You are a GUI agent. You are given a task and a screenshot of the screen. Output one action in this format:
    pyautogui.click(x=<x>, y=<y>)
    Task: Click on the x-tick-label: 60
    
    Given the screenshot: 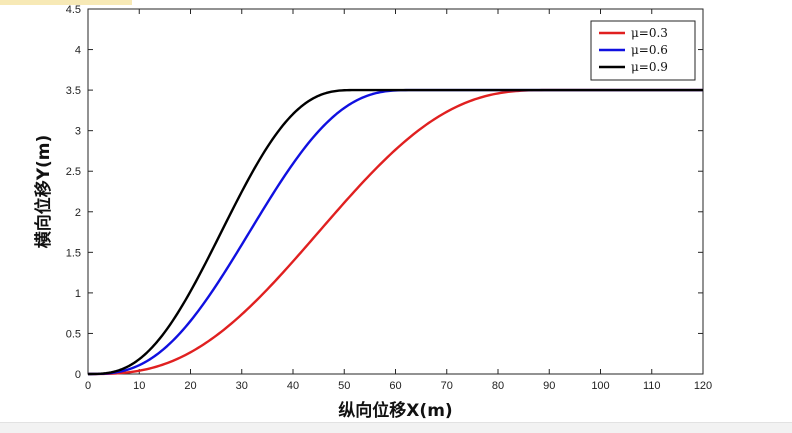 What is the action you would take?
    pyautogui.click(x=395, y=386)
    